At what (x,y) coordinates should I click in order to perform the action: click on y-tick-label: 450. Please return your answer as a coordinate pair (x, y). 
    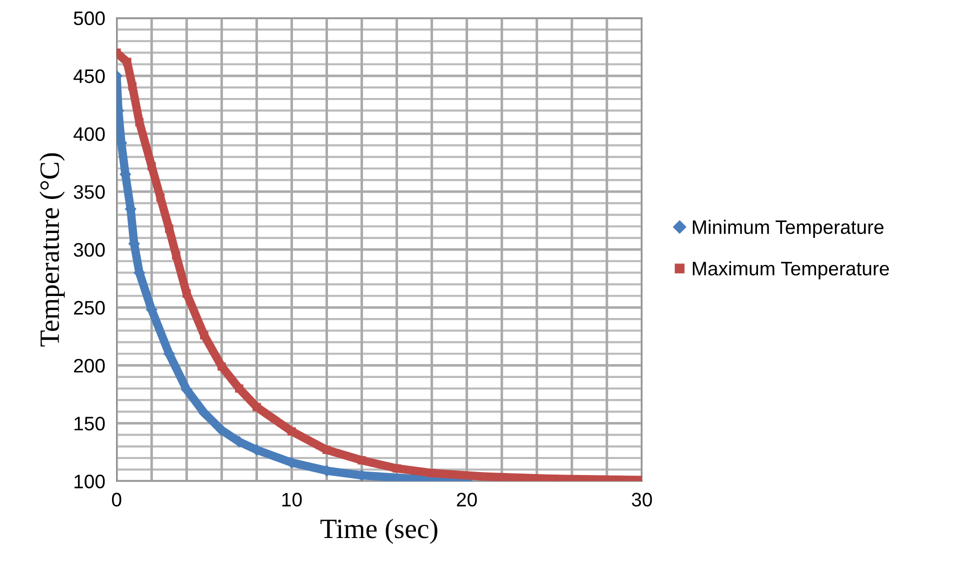
    Looking at the image, I should click on (89, 76).